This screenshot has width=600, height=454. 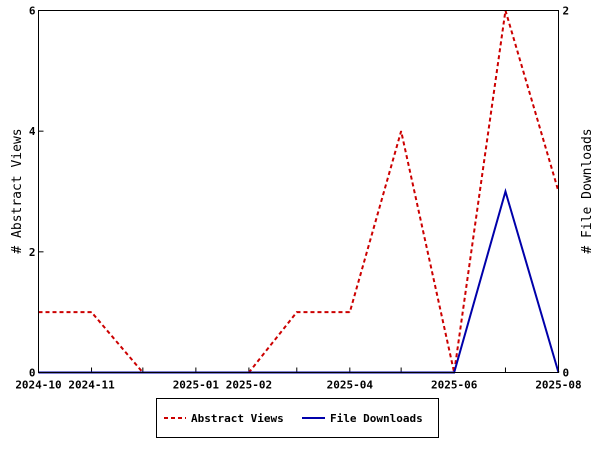 What do you see at coordinates (376, 418) in the screenshot?
I see `legend-label-file-downloads: File Downloads` at bounding box center [376, 418].